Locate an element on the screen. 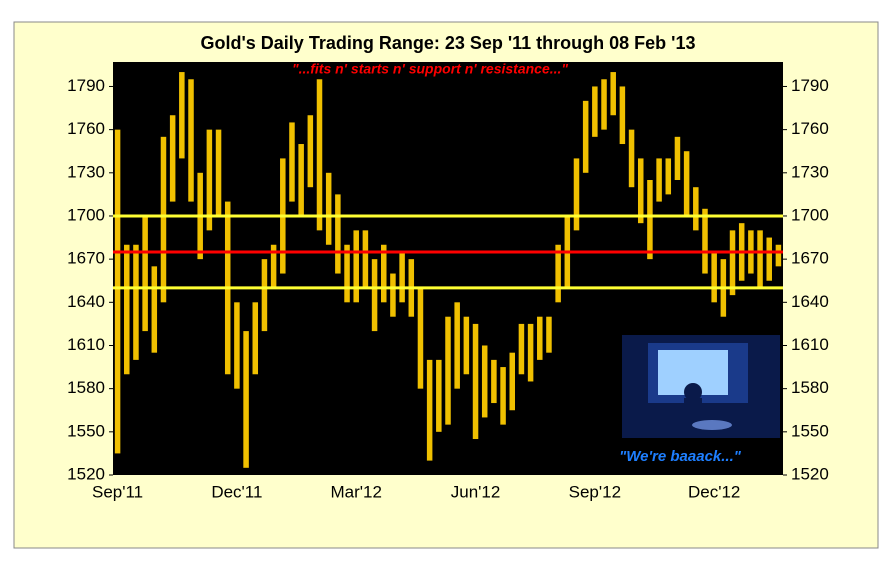 This screenshot has height=570, width=894. y-tick-label: 1580 is located at coordinates (86, 387).